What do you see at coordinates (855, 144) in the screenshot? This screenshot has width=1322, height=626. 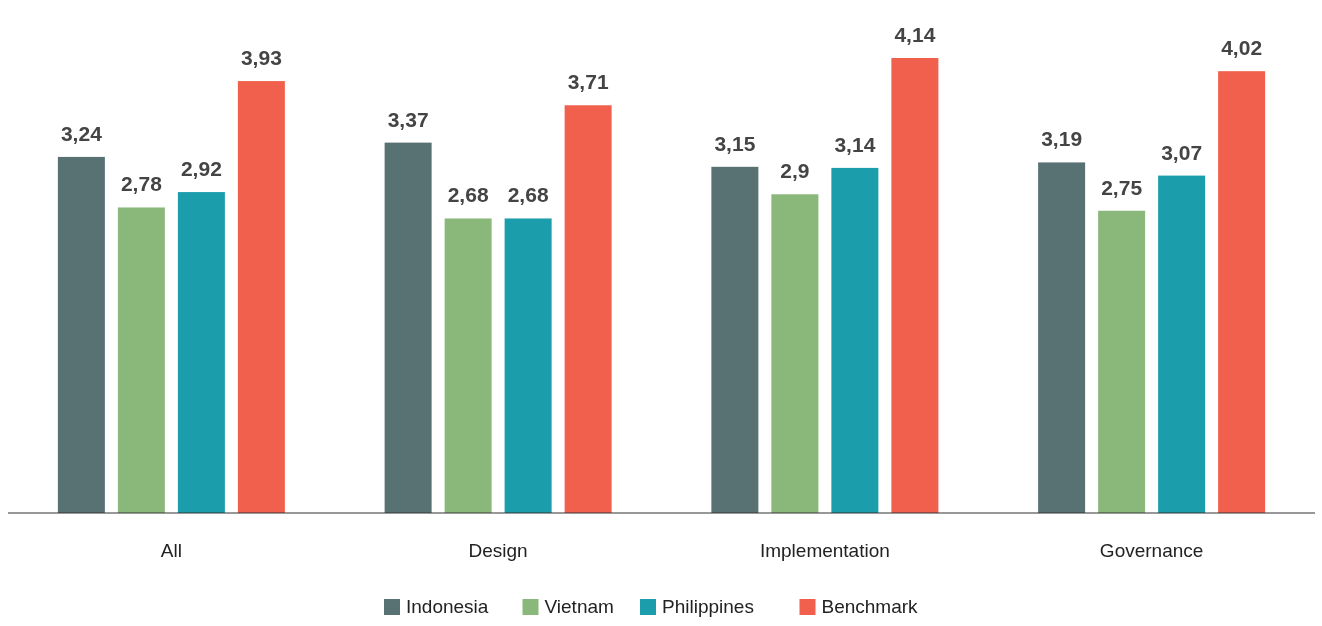 I see `data-label: 3,14` at bounding box center [855, 144].